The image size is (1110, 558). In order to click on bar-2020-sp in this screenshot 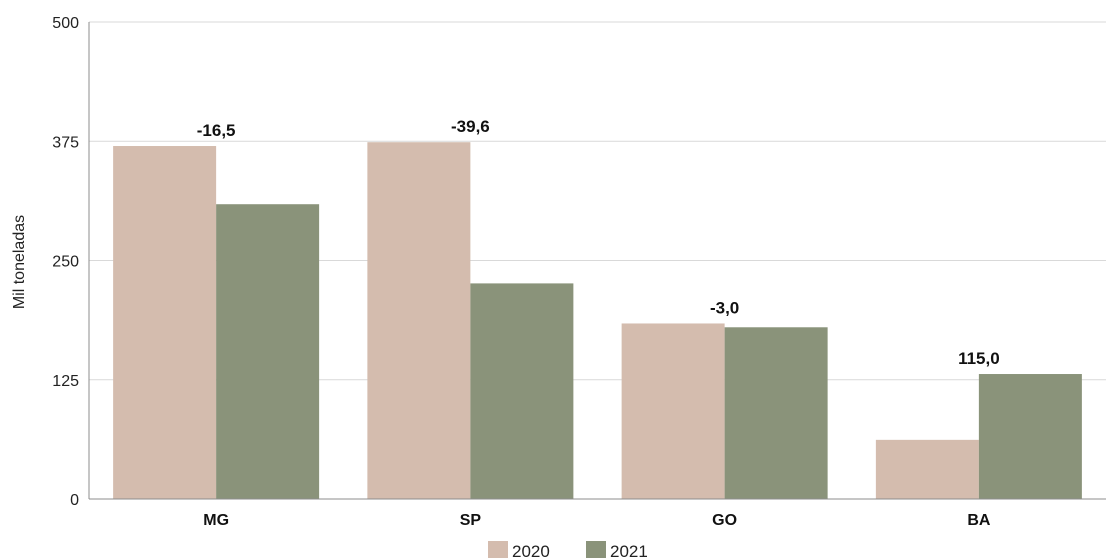, I will do `click(419, 321)`.